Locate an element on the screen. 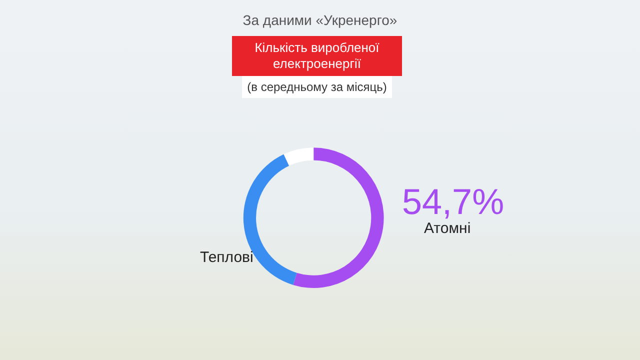 The image size is (640, 360). chart-subtitle: (в середньому за місяць) is located at coordinates (317, 87).